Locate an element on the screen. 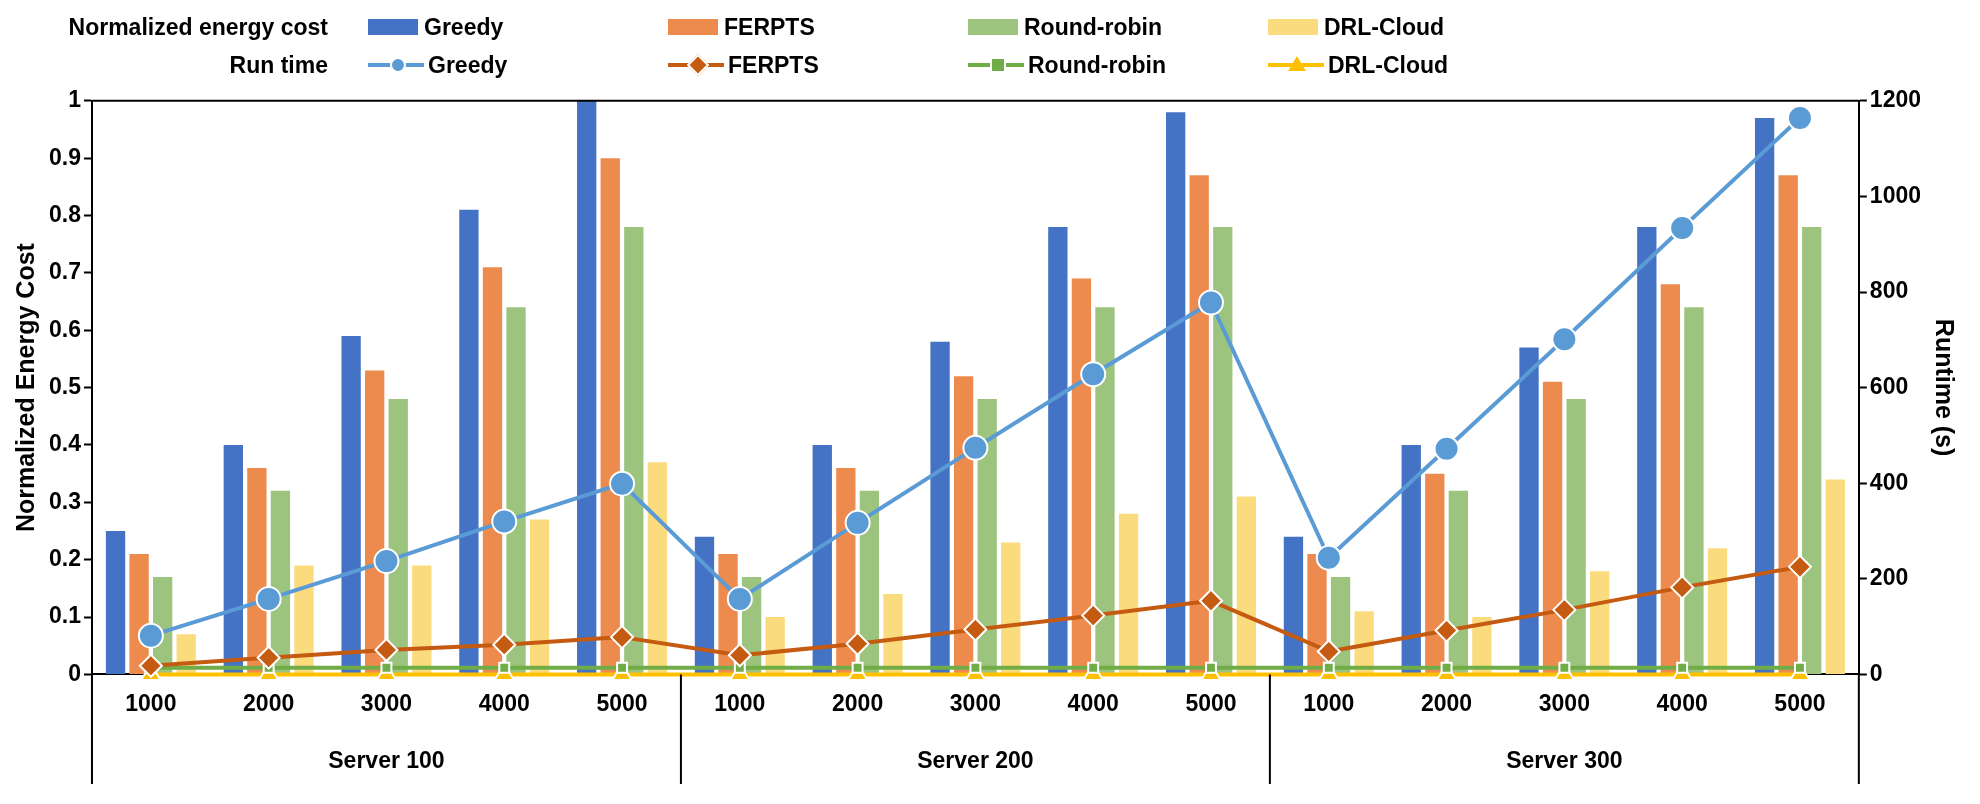  text: Server 100 is located at coordinates (386, 760).